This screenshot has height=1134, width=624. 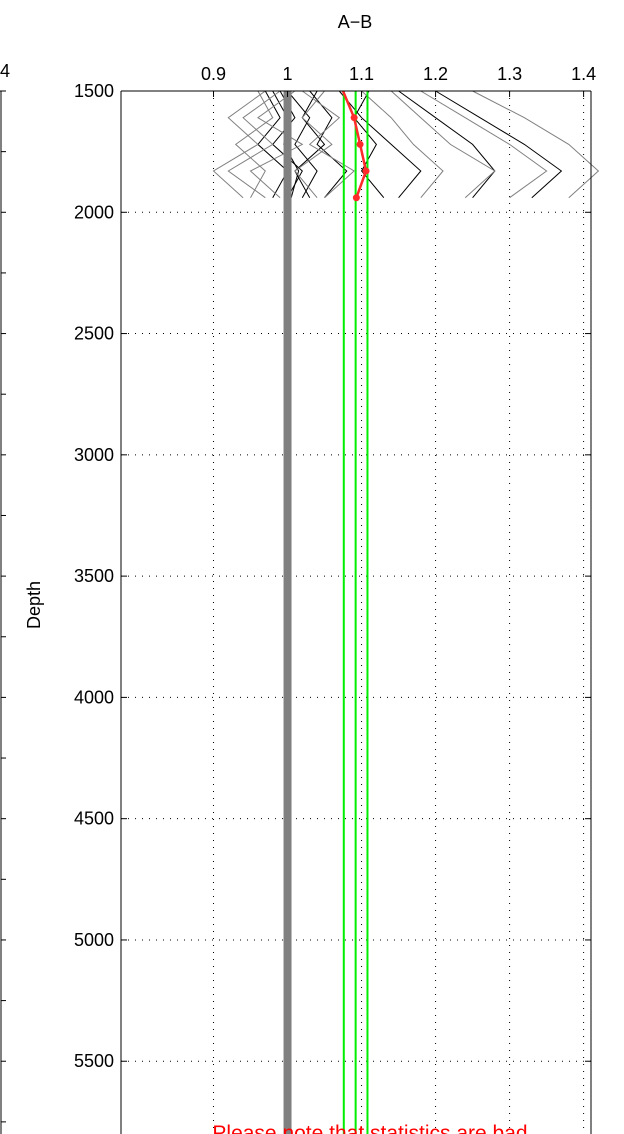 I want to click on profiles-layer, so click(x=406, y=144).